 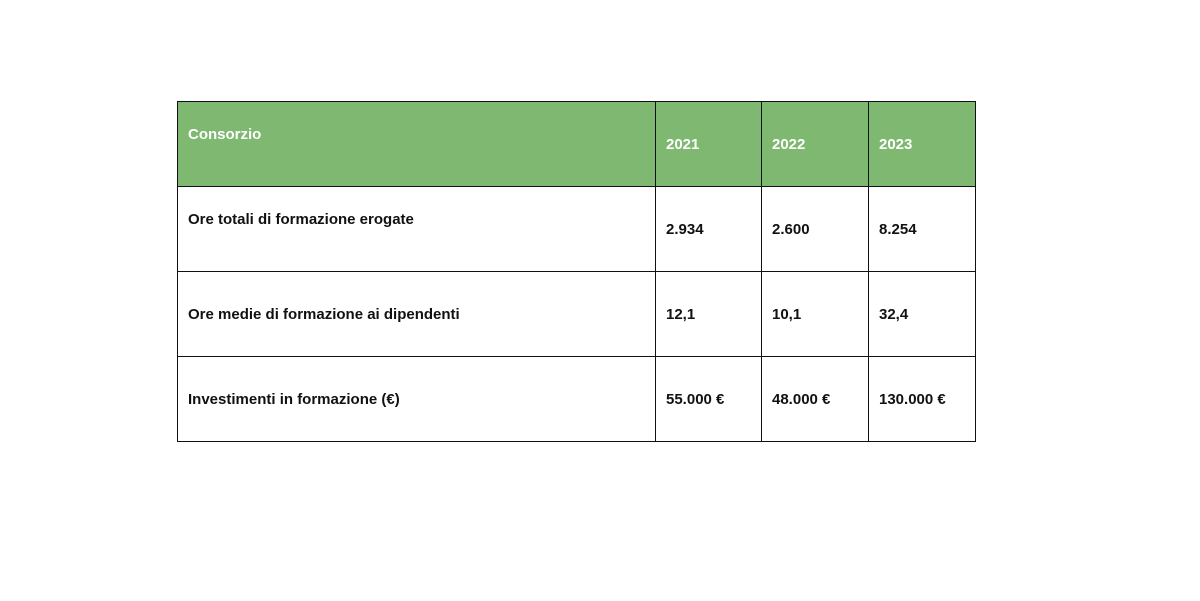 I want to click on cell: 2.934, so click(x=708, y=229).